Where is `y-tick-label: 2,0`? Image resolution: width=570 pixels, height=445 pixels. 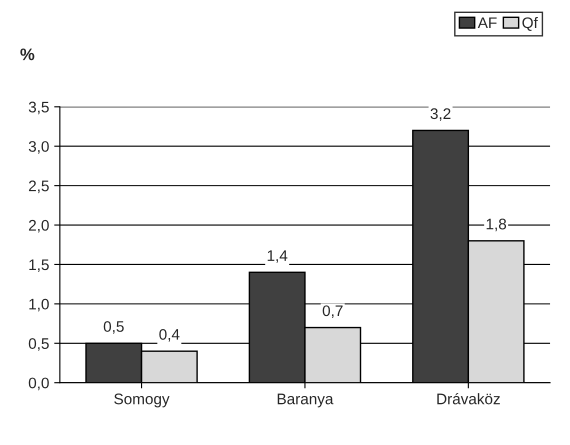
y-tick-label: 2,0 is located at coordinates (38, 226).